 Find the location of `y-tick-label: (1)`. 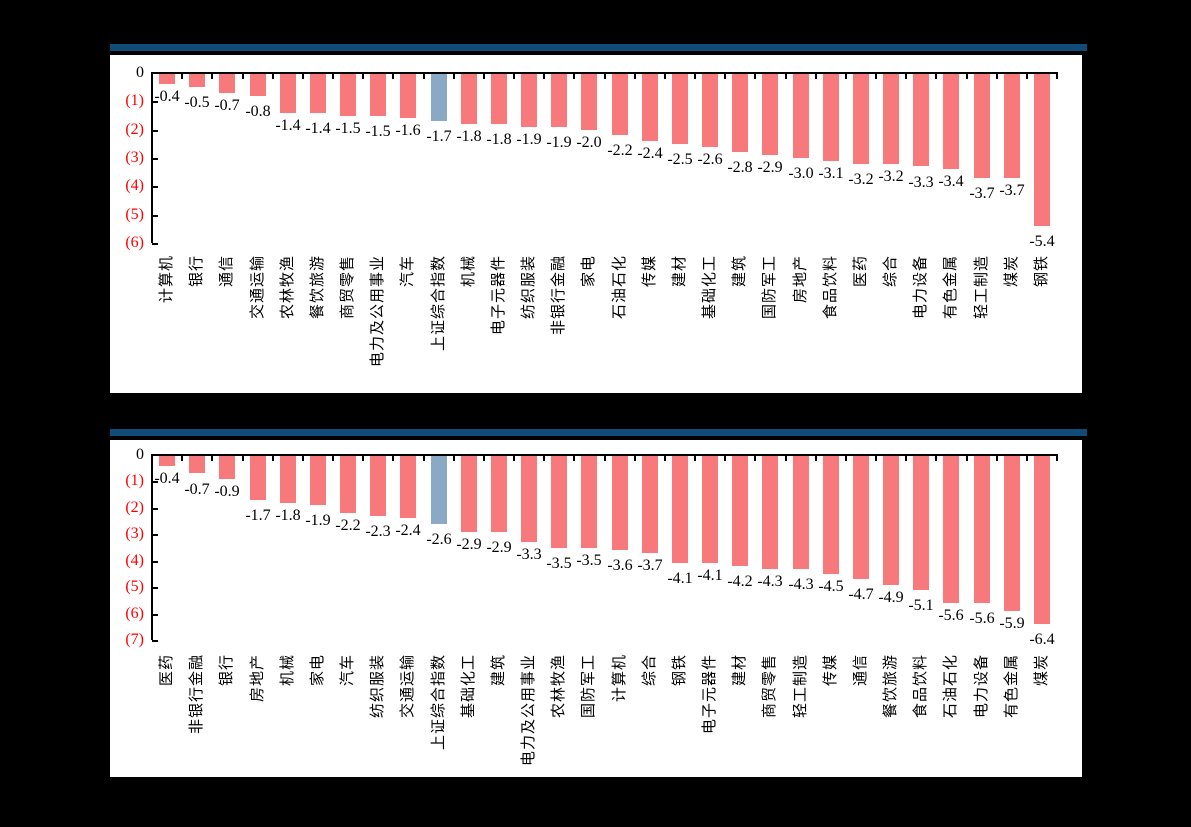

y-tick-label: (1) is located at coordinates (134, 100).